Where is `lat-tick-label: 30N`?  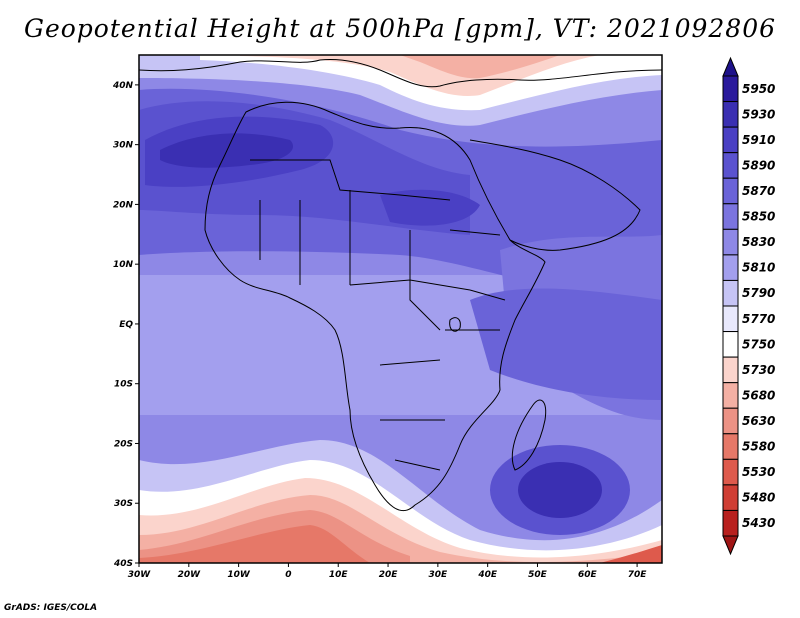
lat-tick-label: 30N is located at coordinates (123, 146).